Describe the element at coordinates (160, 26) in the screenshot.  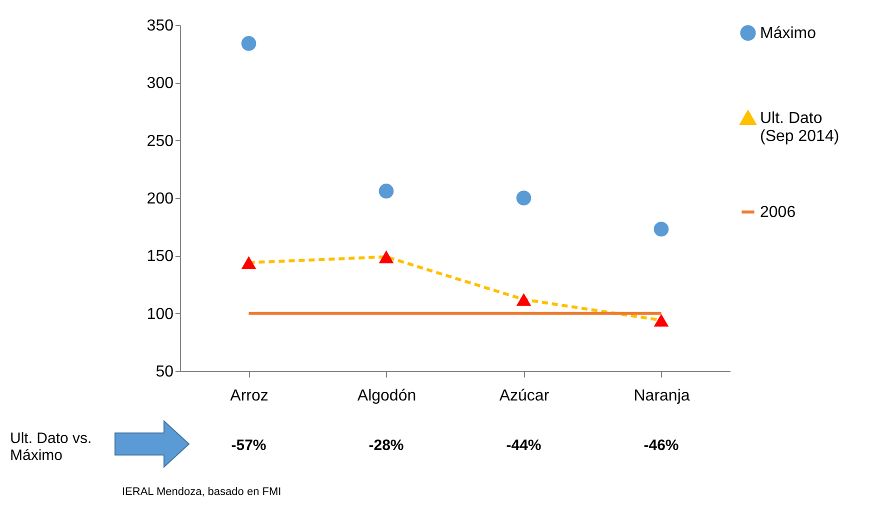
I see `y-tick-label: 350` at that location.